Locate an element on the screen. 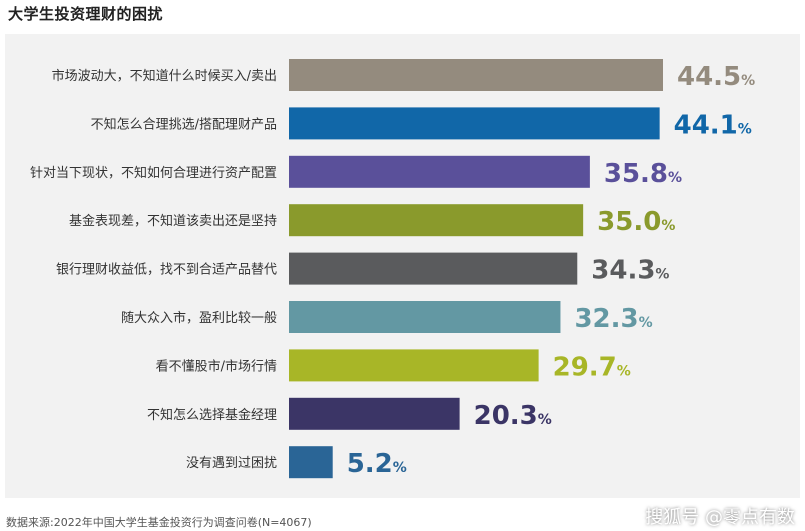 The image size is (805, 531). category-label: 针对当下现状，不知如何合理进行资产配置 is located at coordinates (153, 173).